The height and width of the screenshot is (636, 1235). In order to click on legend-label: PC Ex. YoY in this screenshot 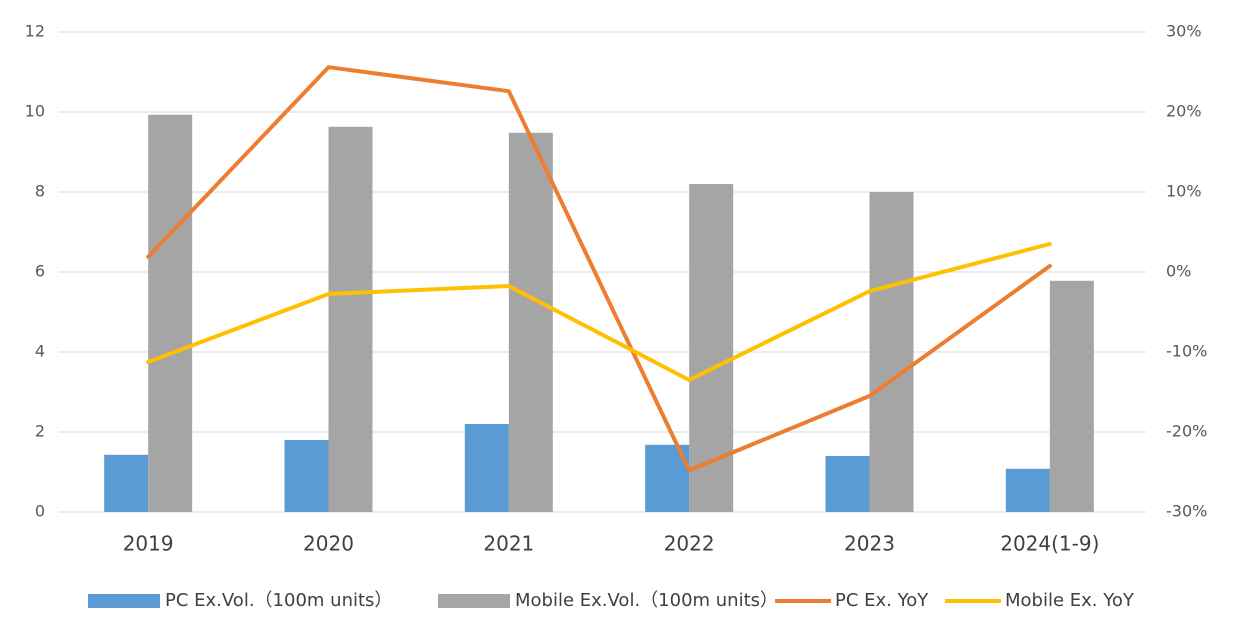, I will do `click(882, 600)`.